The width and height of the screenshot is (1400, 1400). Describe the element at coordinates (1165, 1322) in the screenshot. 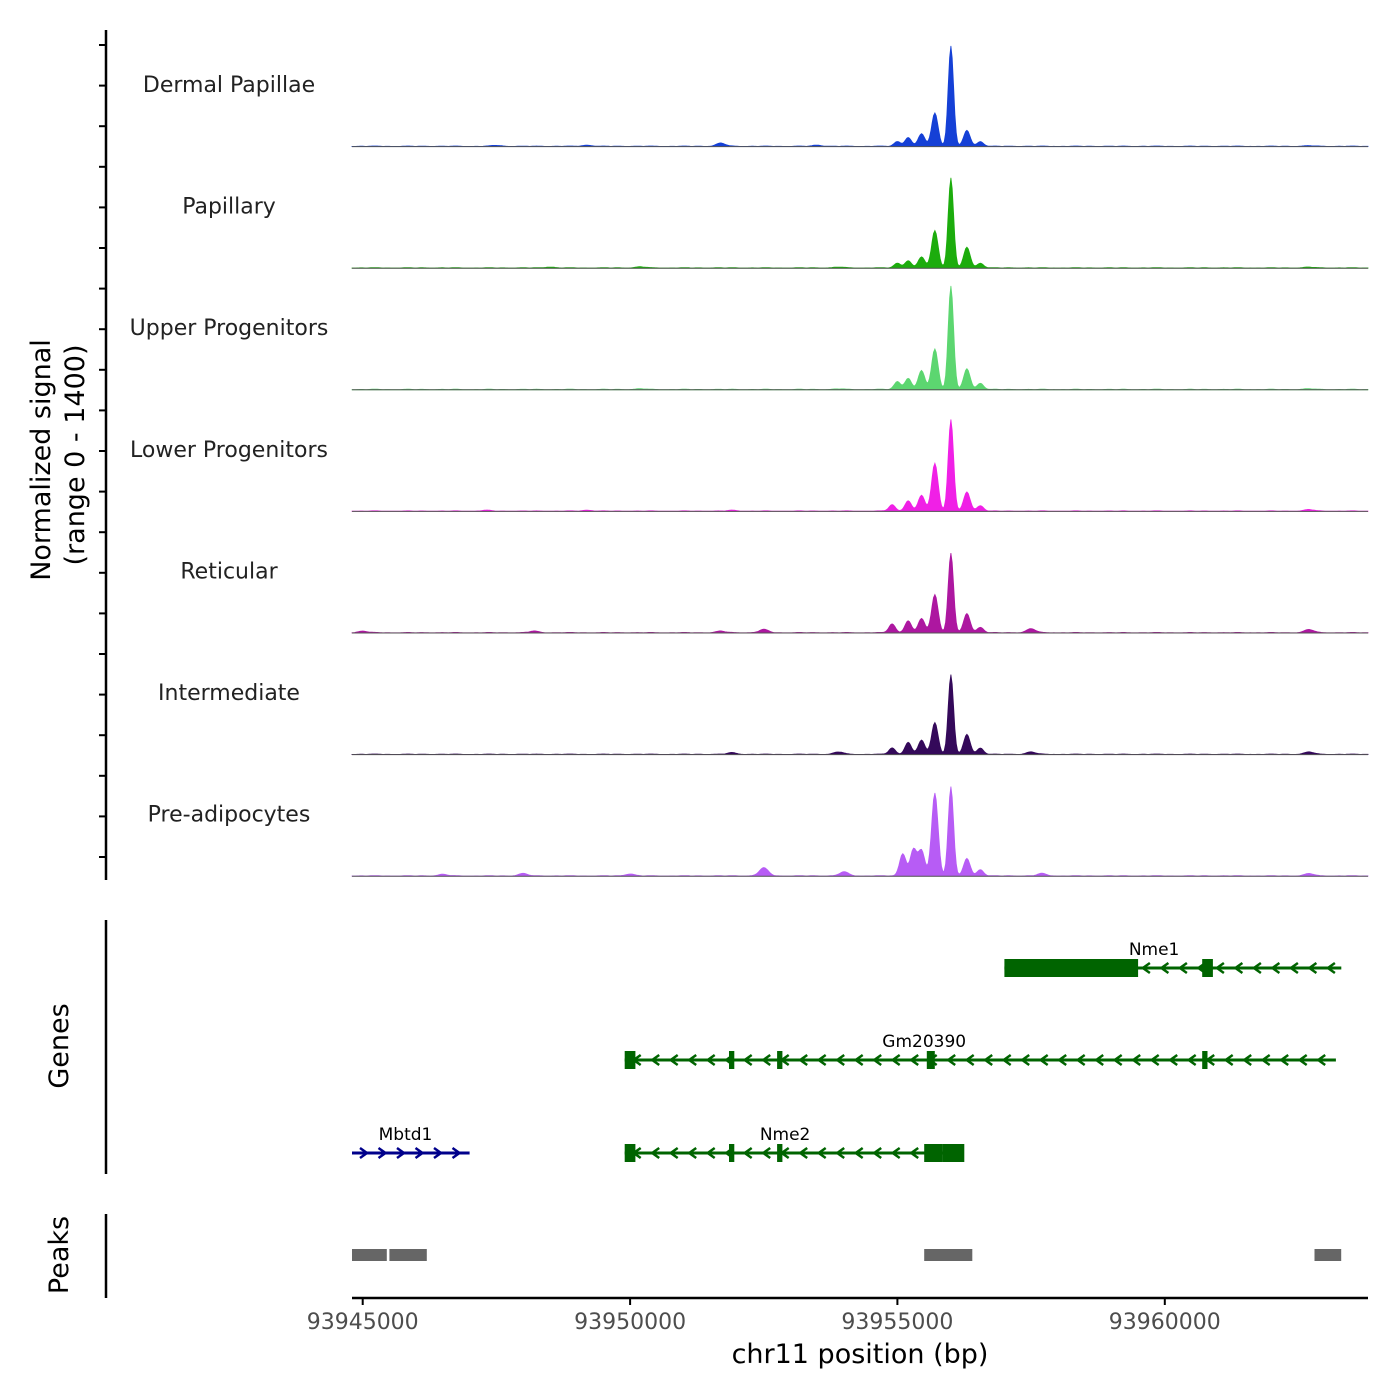

I see `x-tick-label: 93960000` at that location.